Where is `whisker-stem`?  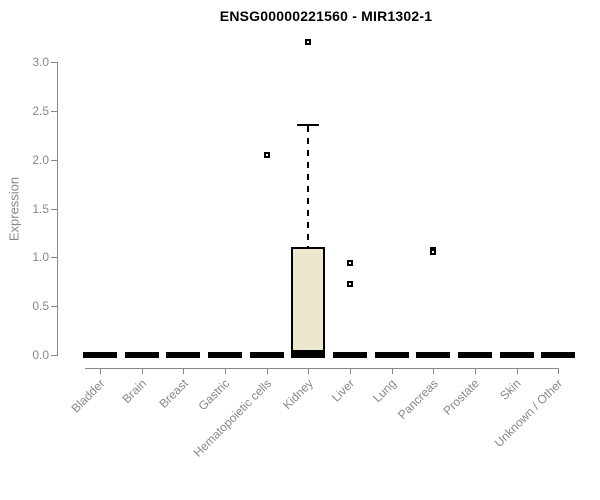 whisker-stem is located at coordinates (308, 186).